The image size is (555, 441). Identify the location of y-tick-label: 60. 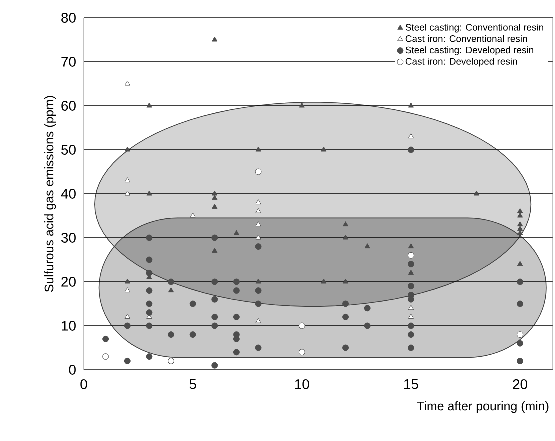
(69, 106).